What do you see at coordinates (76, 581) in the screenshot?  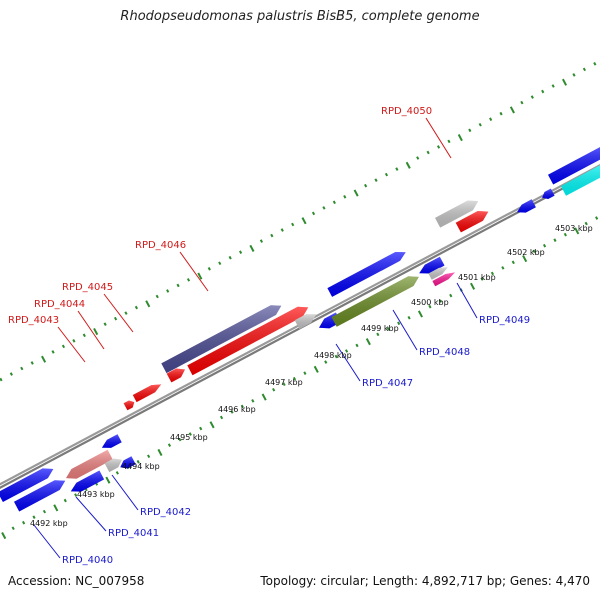 I see `accession-text: Accession: NC_007958` at bounding box center [76, 581].